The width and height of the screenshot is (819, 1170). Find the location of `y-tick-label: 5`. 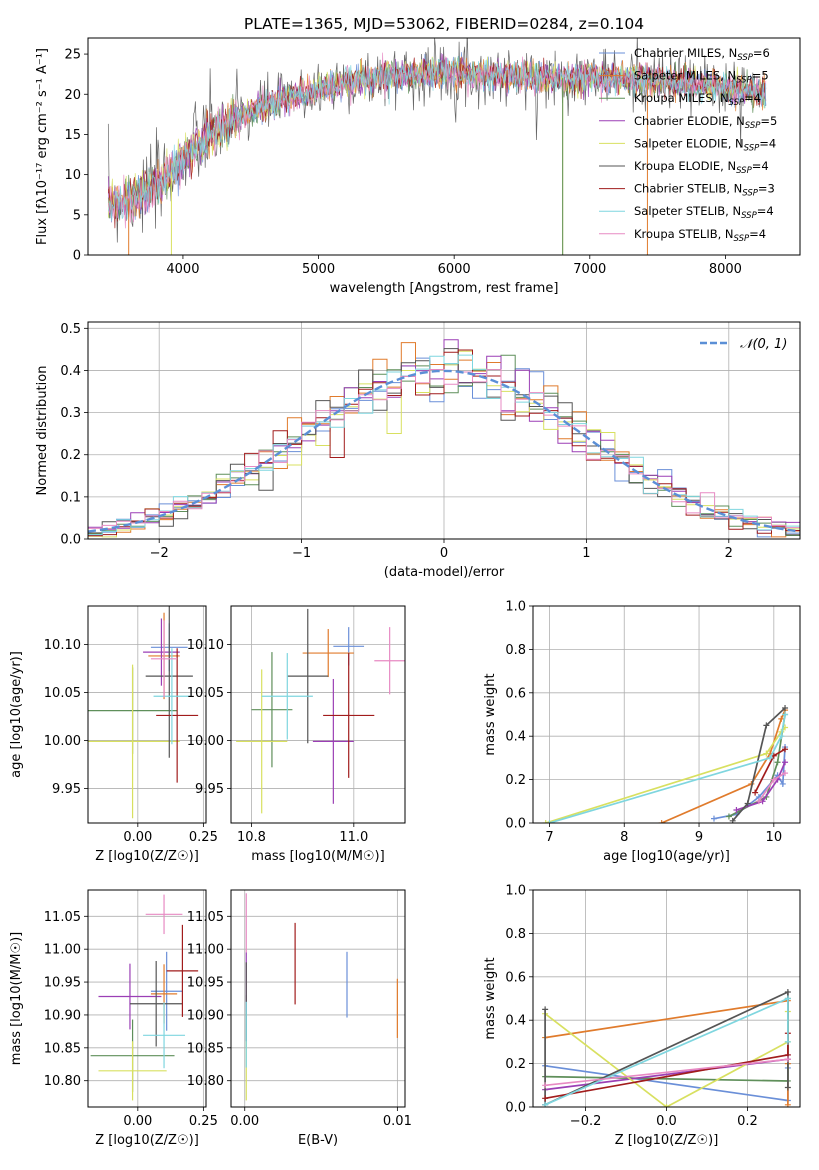

y-tick-label: 5 is located at coordinates (77, 215).